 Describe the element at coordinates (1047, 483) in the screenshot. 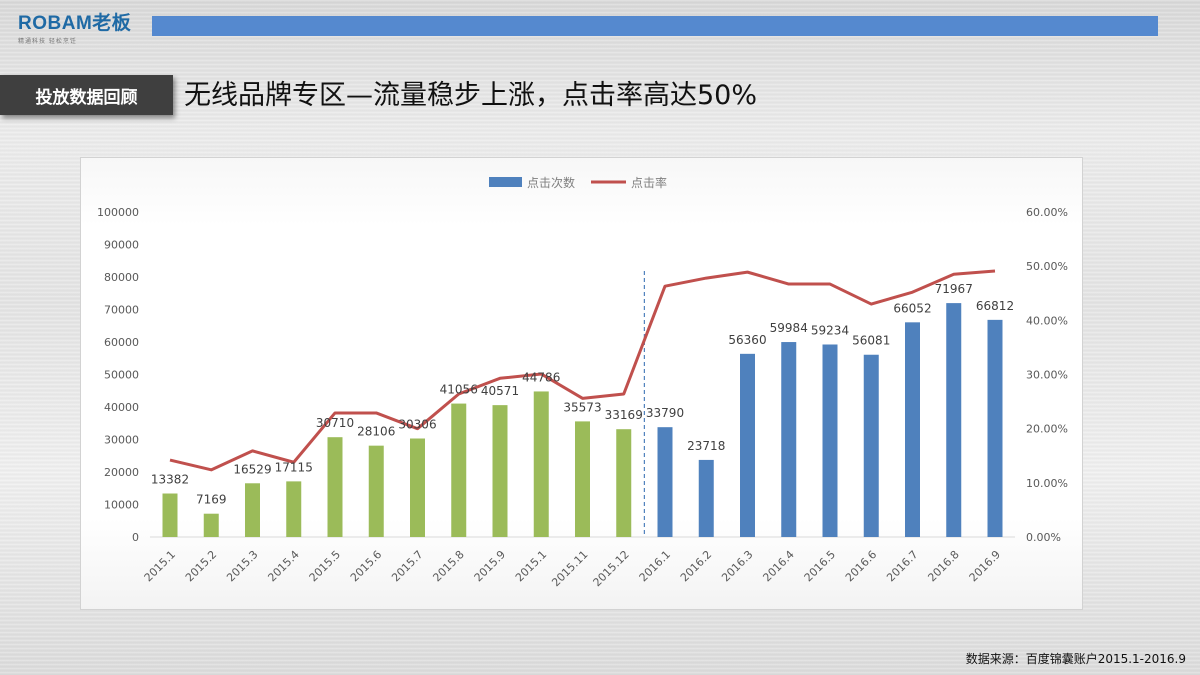

I see `right-axis-tick: 10.00%` at that location.